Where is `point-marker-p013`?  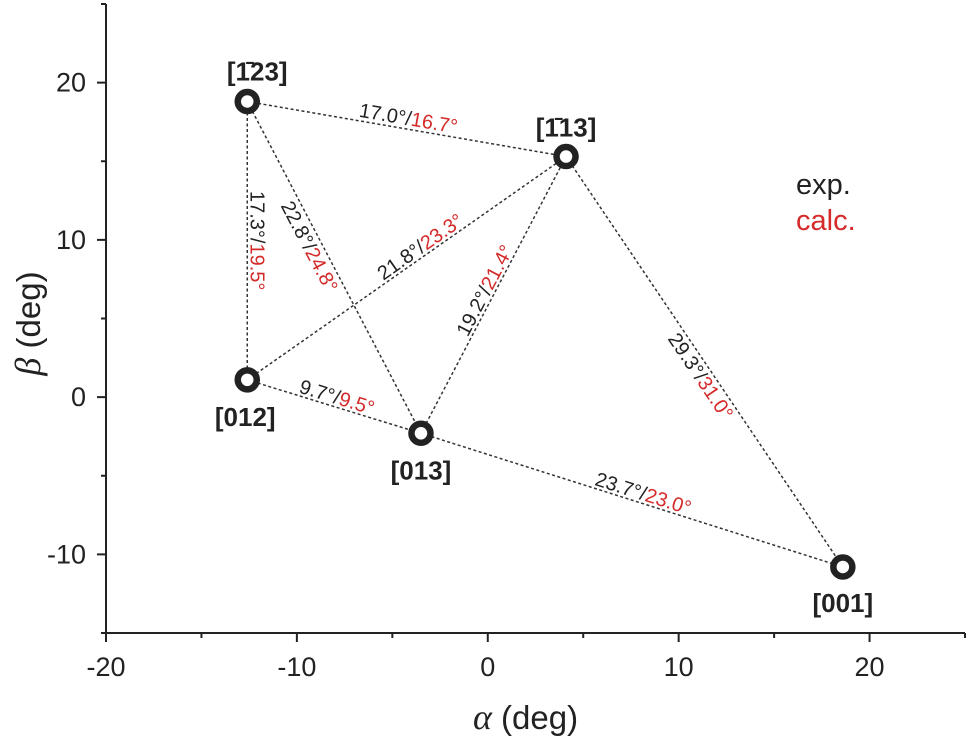
point-marker-p013 is located at coordinates (421, 433).